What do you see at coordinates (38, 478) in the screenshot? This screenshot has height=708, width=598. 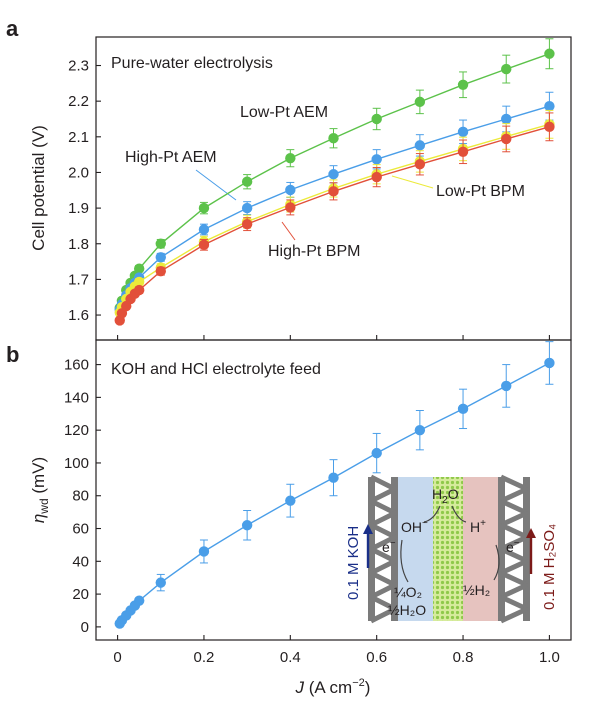 I see `ylabel-unit: (mV)` at bounding box center [38, 478].